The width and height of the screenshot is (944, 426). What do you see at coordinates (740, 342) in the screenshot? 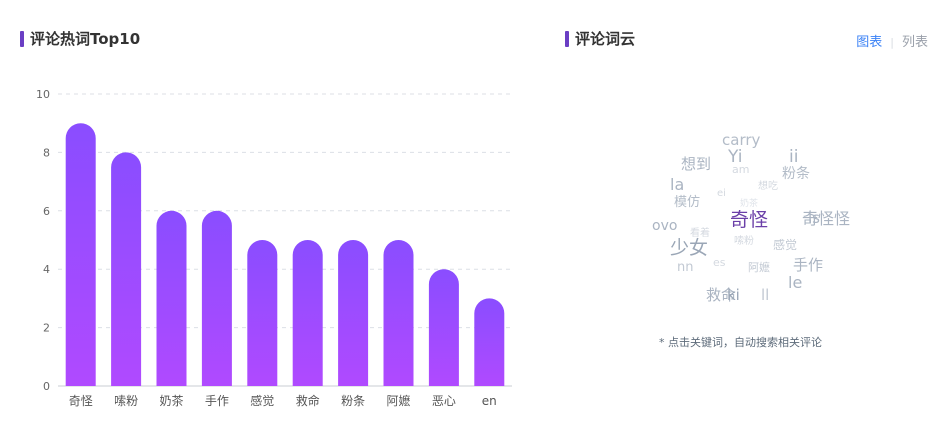
I see `word-cloud-hint: * 点击关键词，自动搜索相关评论` at bounding box center [740, 342].